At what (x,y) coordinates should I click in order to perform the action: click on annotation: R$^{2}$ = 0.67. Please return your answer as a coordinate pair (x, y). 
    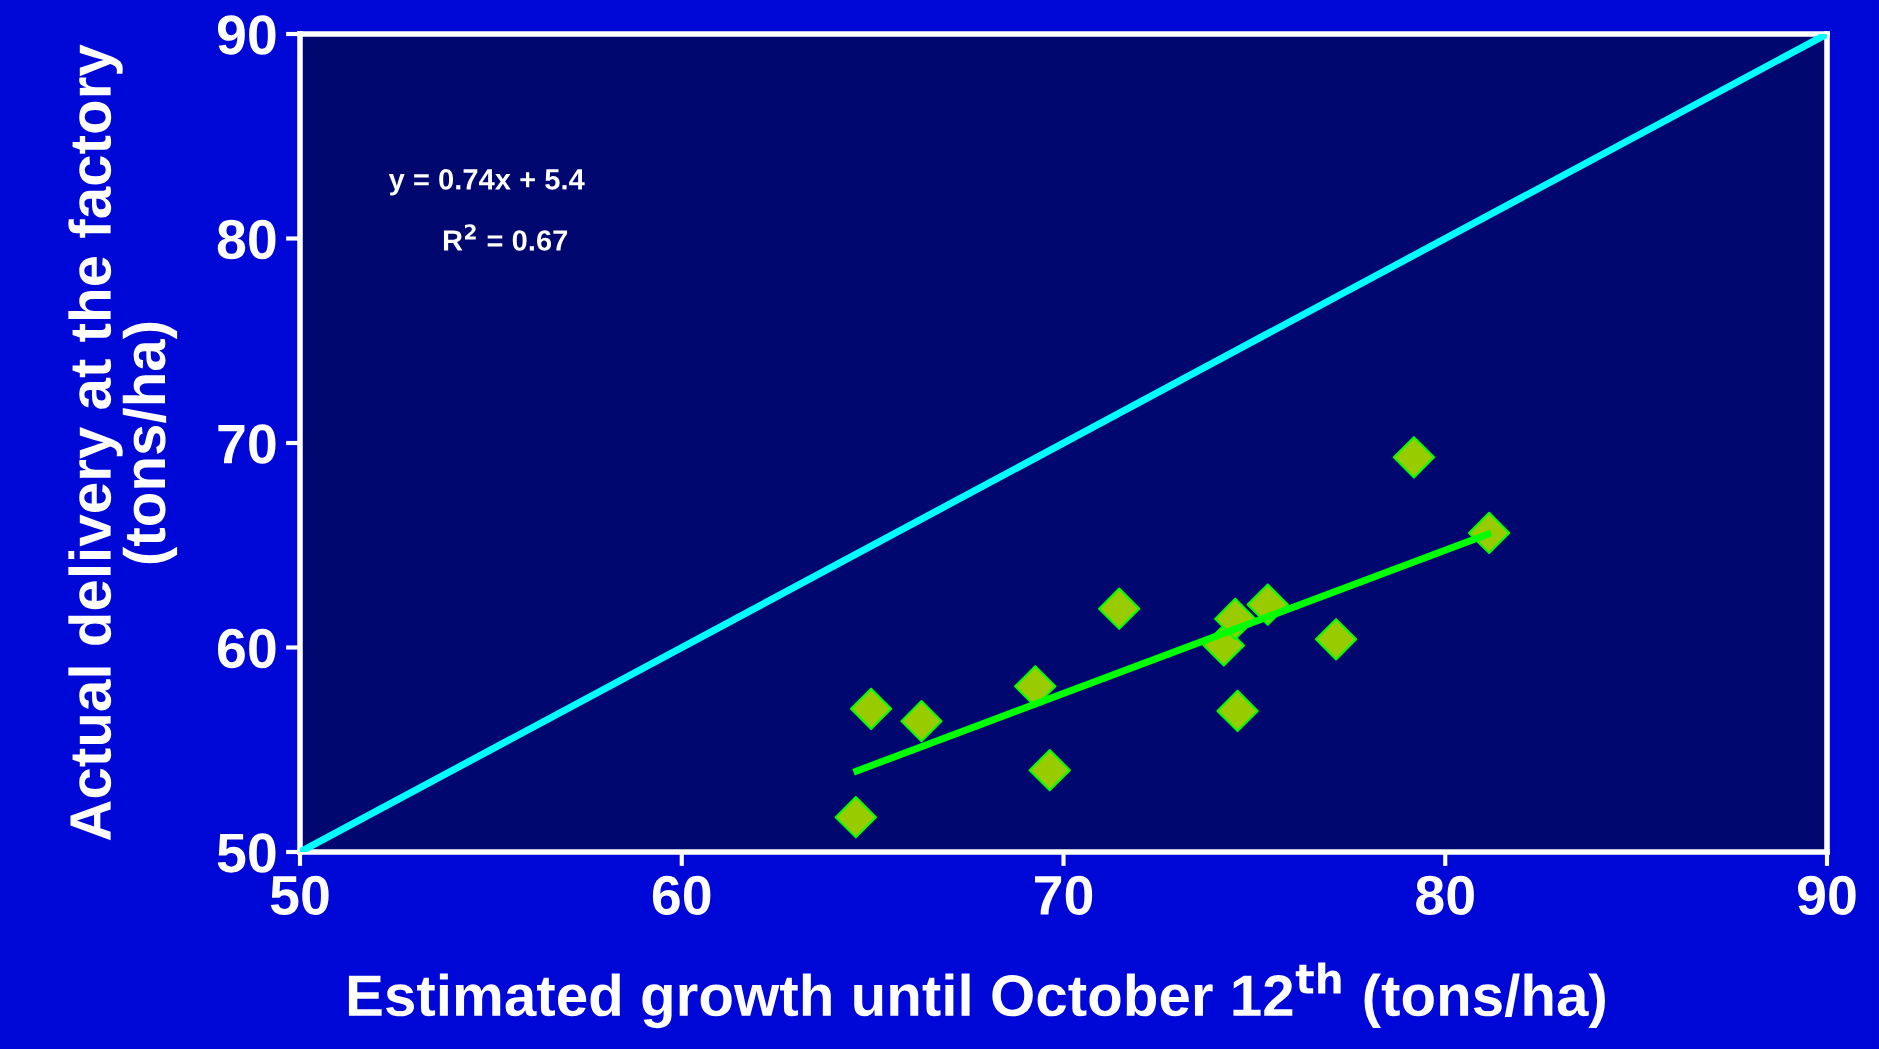
    Looking at the image, I should click on (505, 237).